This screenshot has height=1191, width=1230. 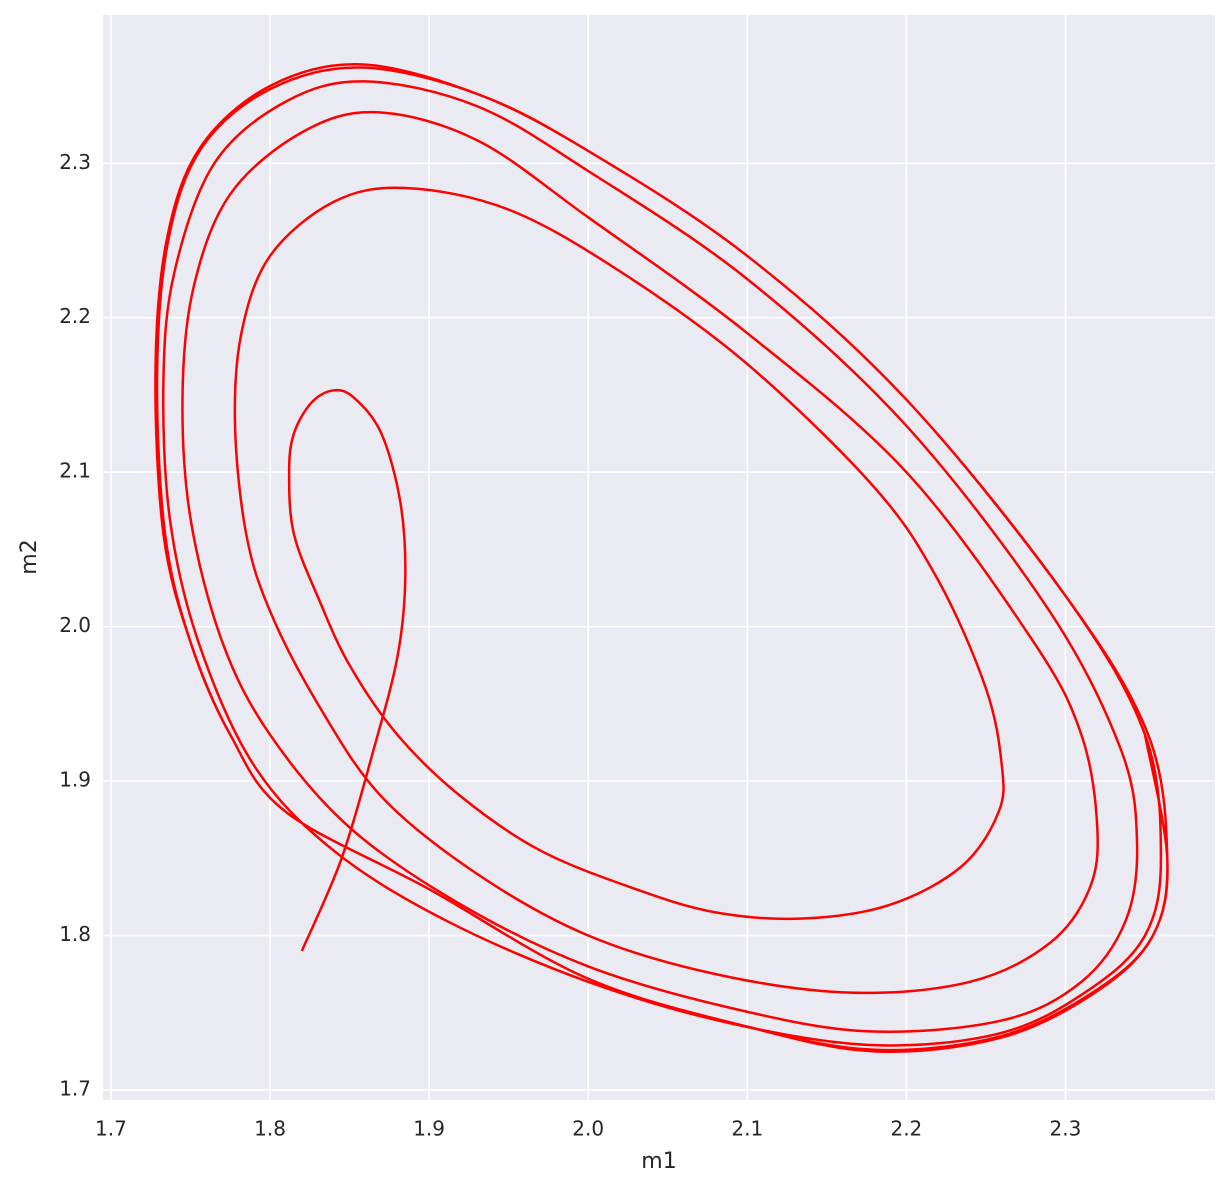 I want to click on x-tick-label: 2.1, so click(x=747, y=1129).